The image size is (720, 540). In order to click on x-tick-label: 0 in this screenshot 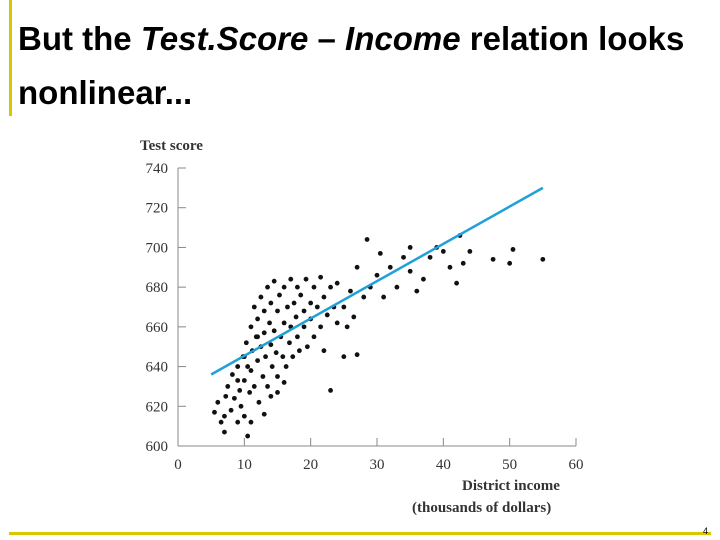, I will do `click(178, 465)`.